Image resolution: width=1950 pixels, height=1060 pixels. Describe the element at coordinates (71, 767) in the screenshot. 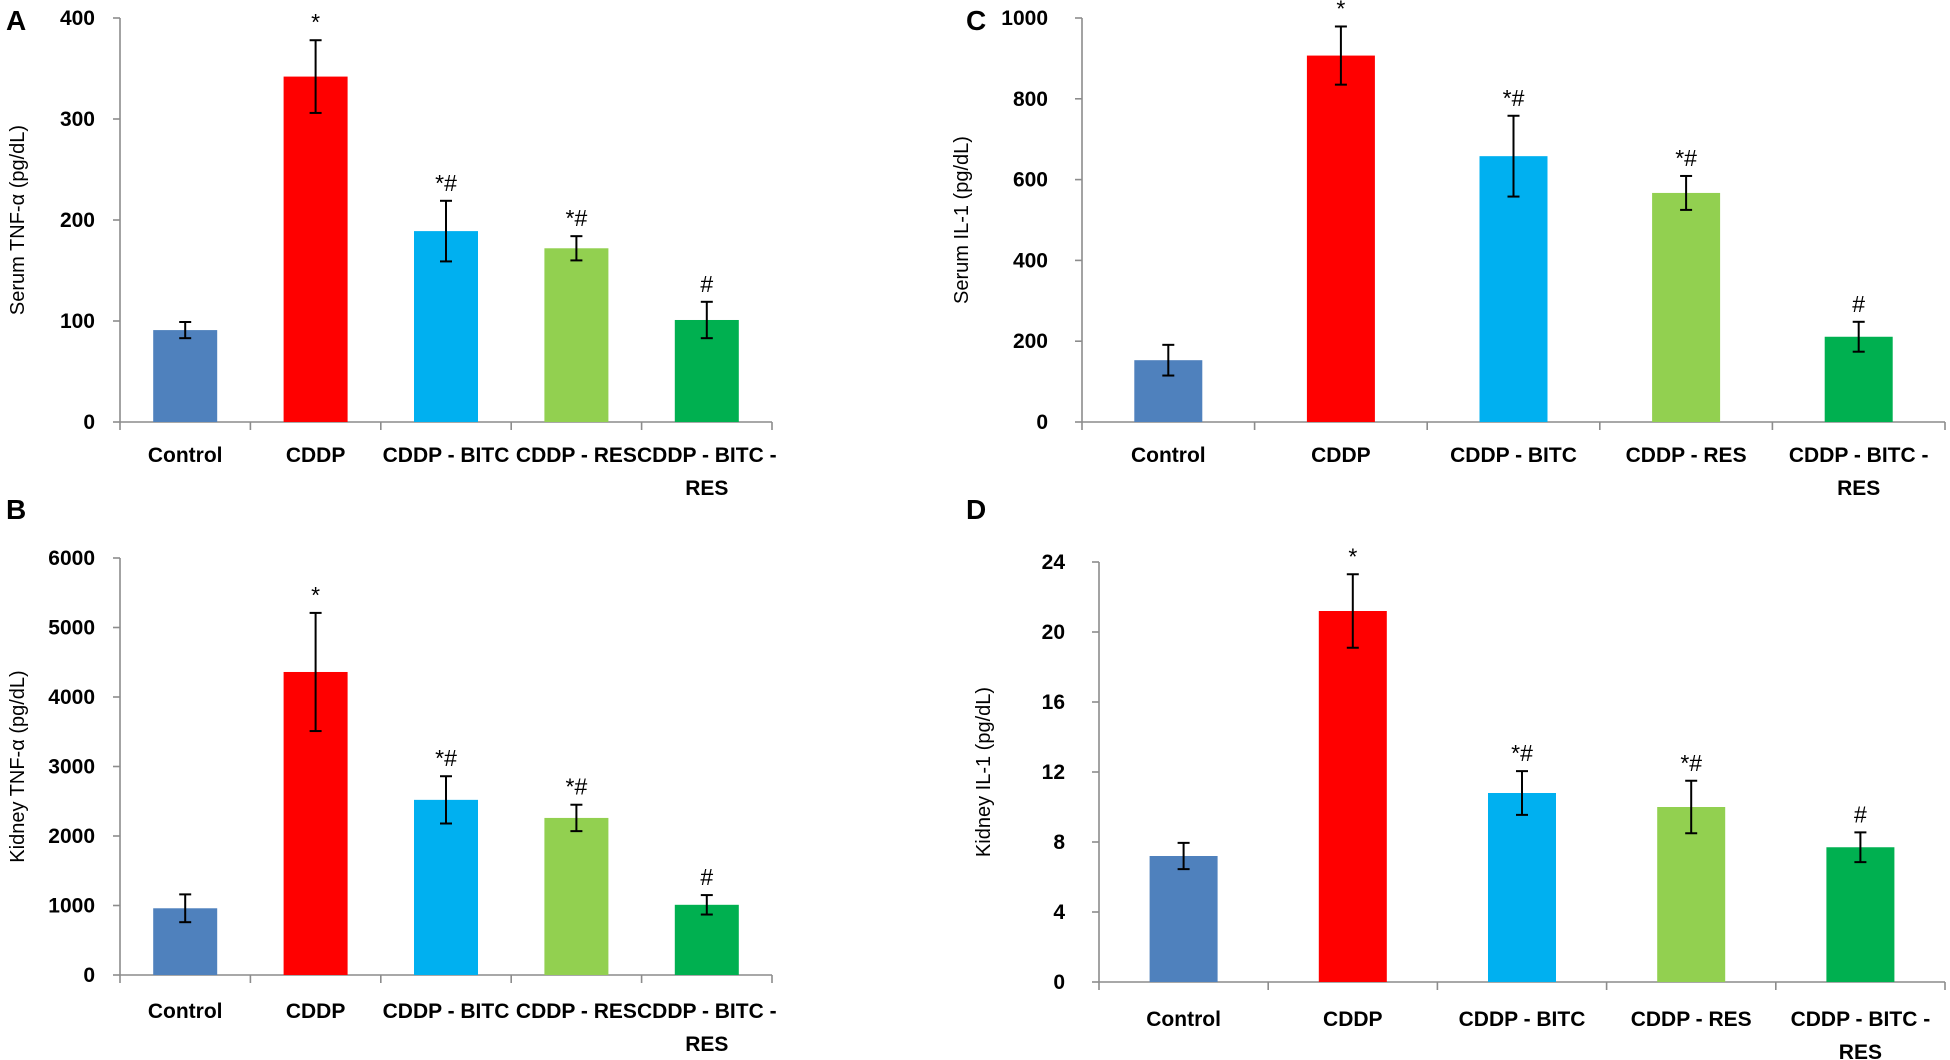

I see `y-tick-label: 3000` at that location.